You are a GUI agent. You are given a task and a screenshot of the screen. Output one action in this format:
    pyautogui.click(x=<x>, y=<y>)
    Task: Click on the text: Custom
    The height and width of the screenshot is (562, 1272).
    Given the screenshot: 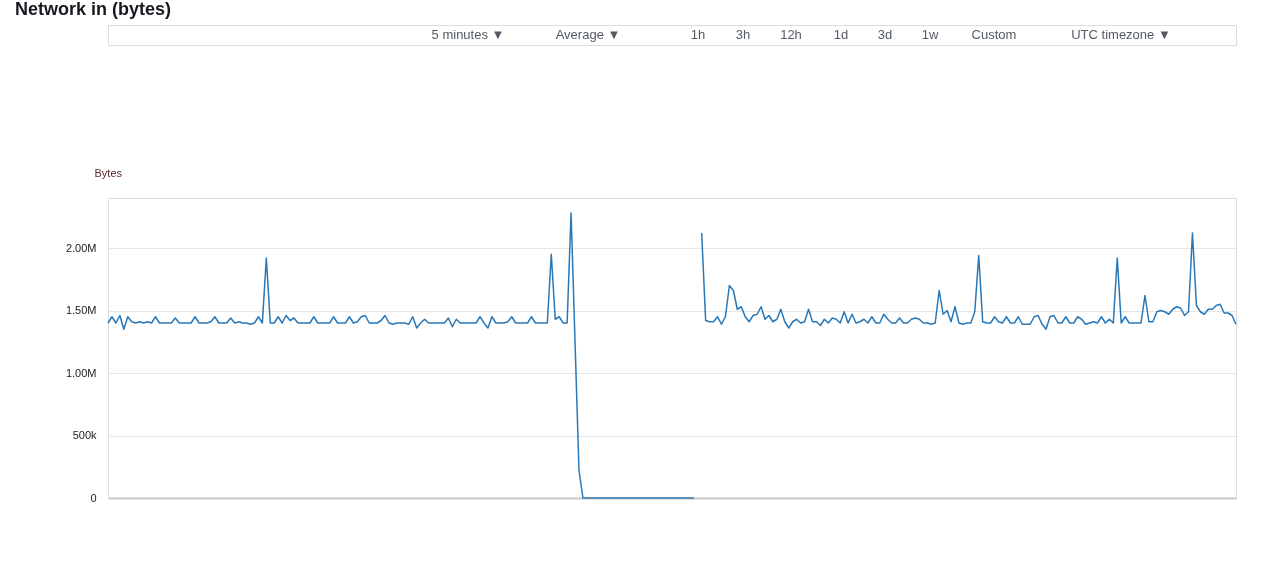 What is the action you would take?
    pyautogui.click(x=994, y=34)
    